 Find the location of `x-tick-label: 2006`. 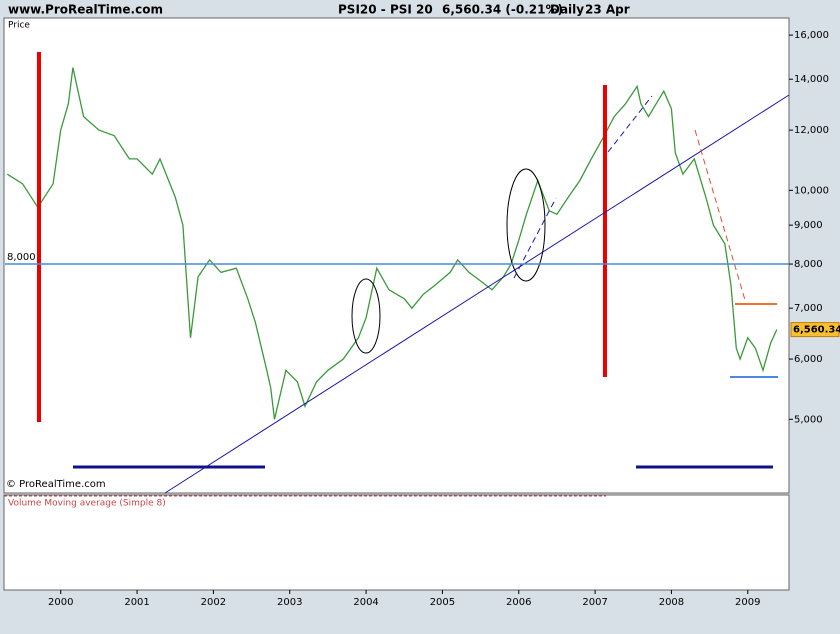

x-tick-label: 2006 is located at coordinates (518, 602).